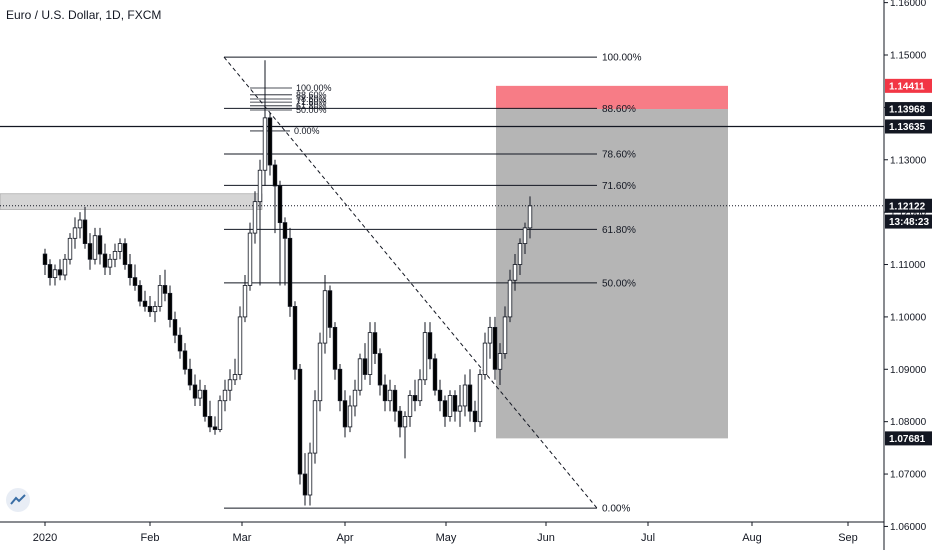 This screenshot has width=932, height=550. Describe the element at coordinates (131, 201) in the screenshot. I see `support-zone` at that location.